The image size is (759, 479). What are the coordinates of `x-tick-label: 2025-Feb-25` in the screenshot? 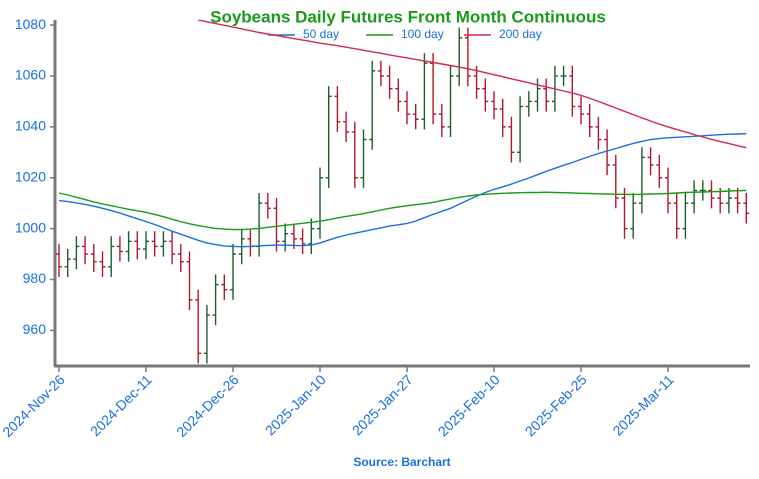 It's located at (556, 405).